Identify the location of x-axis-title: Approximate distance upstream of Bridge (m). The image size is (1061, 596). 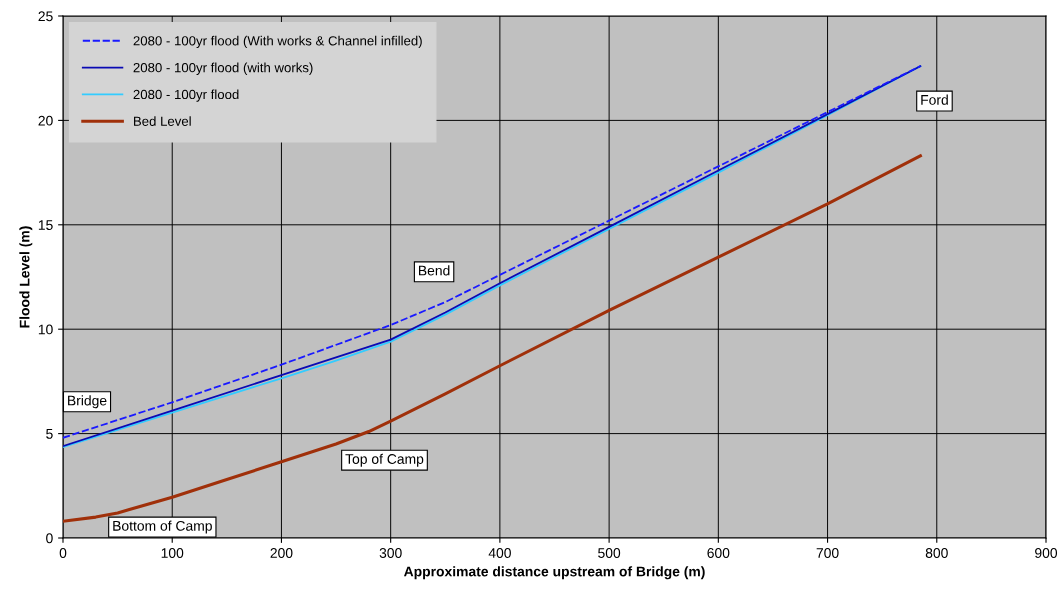
(554, 573).